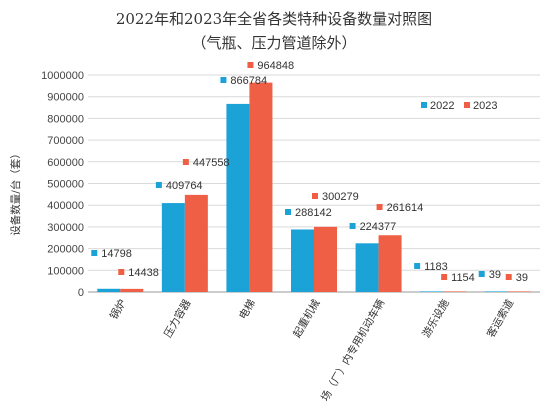 The width and height of the screenshot is (548, 404). What do you see at coordinates (275, 66) in the screenshot?
I see `data-label-2023-2: 964848` at bounding box center [275, 66].